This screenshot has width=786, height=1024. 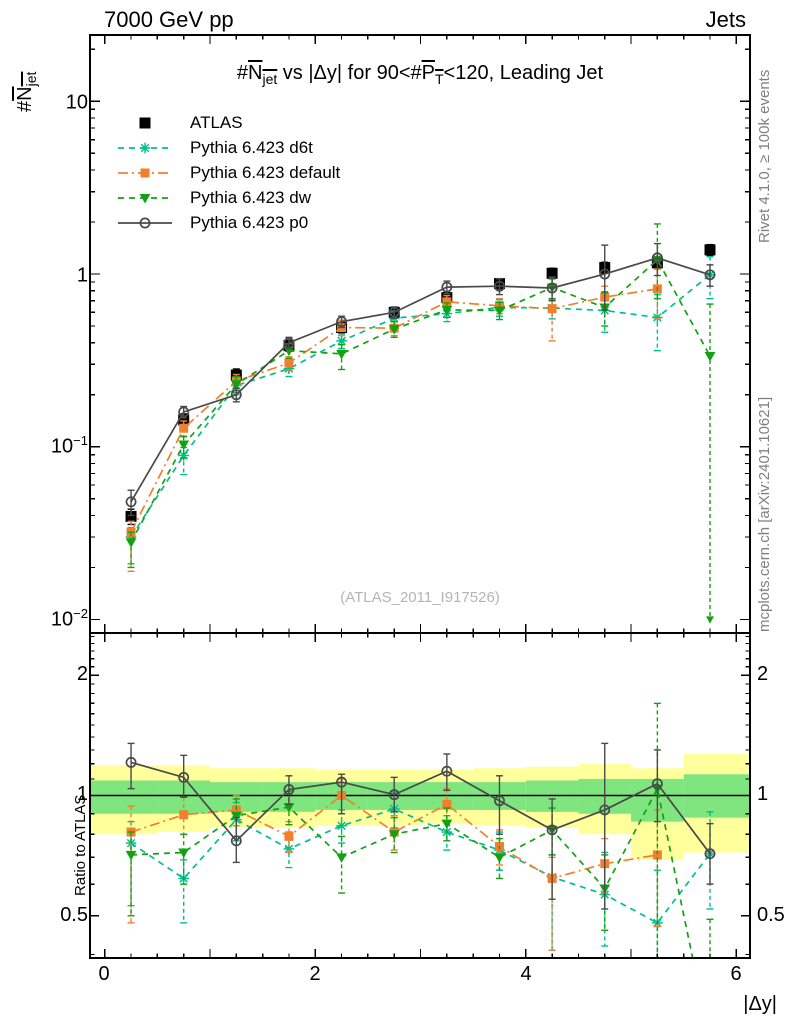 What do you see at coordinates (764, 156) in the screenshot?
I see `rivet-version-credit: Rivet 4.1.0, ≥ 100k events` at bounding box center [764, 156].